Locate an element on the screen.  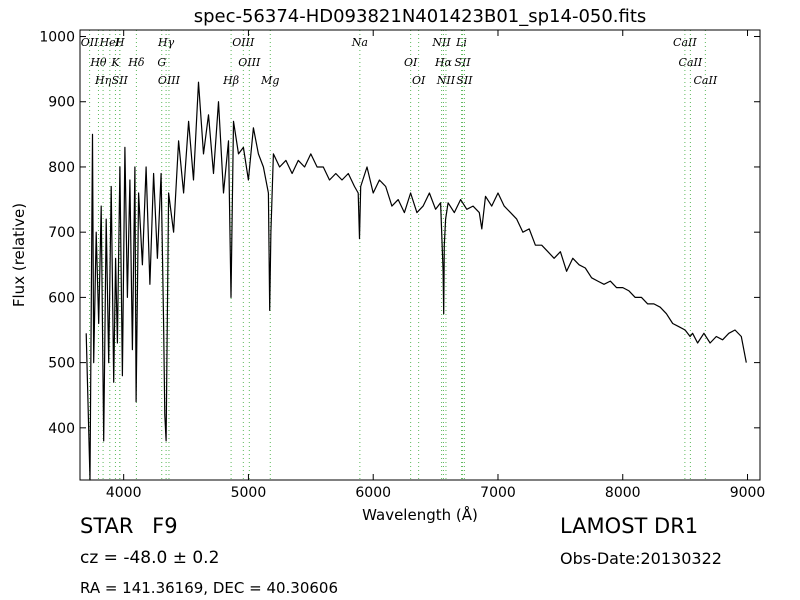
spectral-line-label: Hθ is located at coordinates (98, 62).